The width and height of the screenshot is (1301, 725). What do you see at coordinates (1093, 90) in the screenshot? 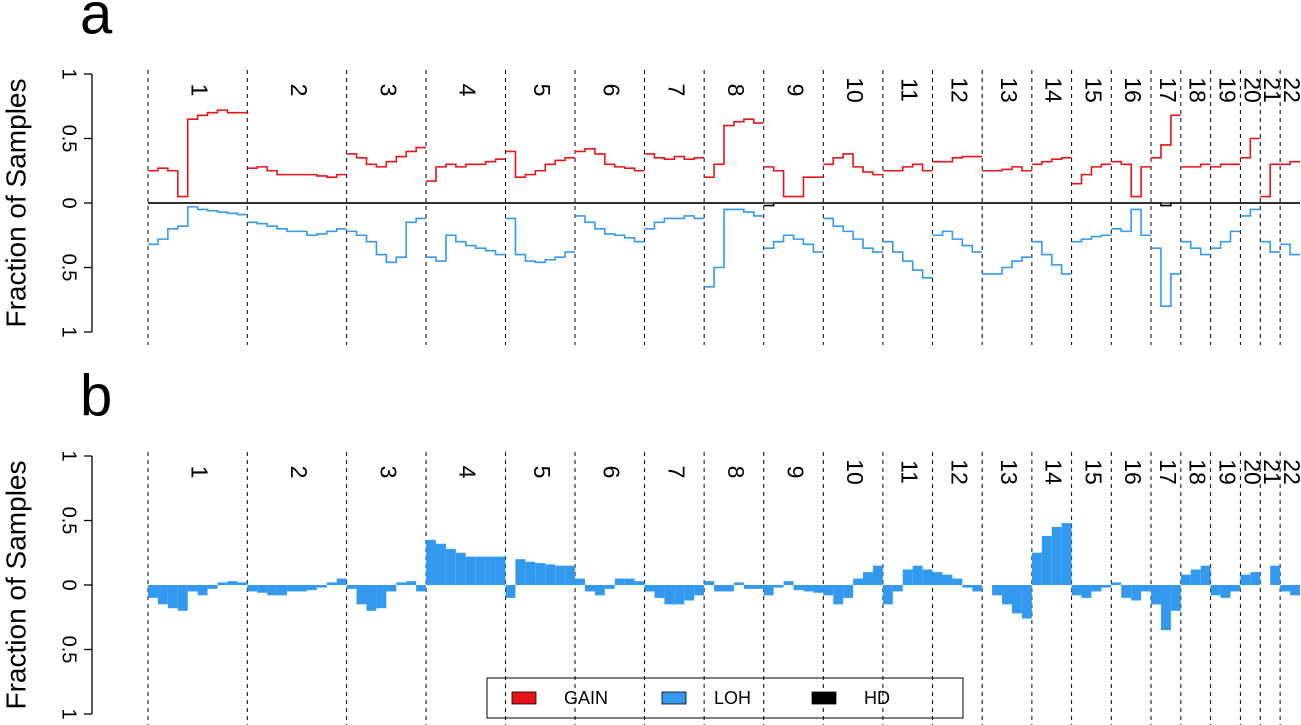
I see `chromosome-label: 15` at bounding box center [1093, 90].